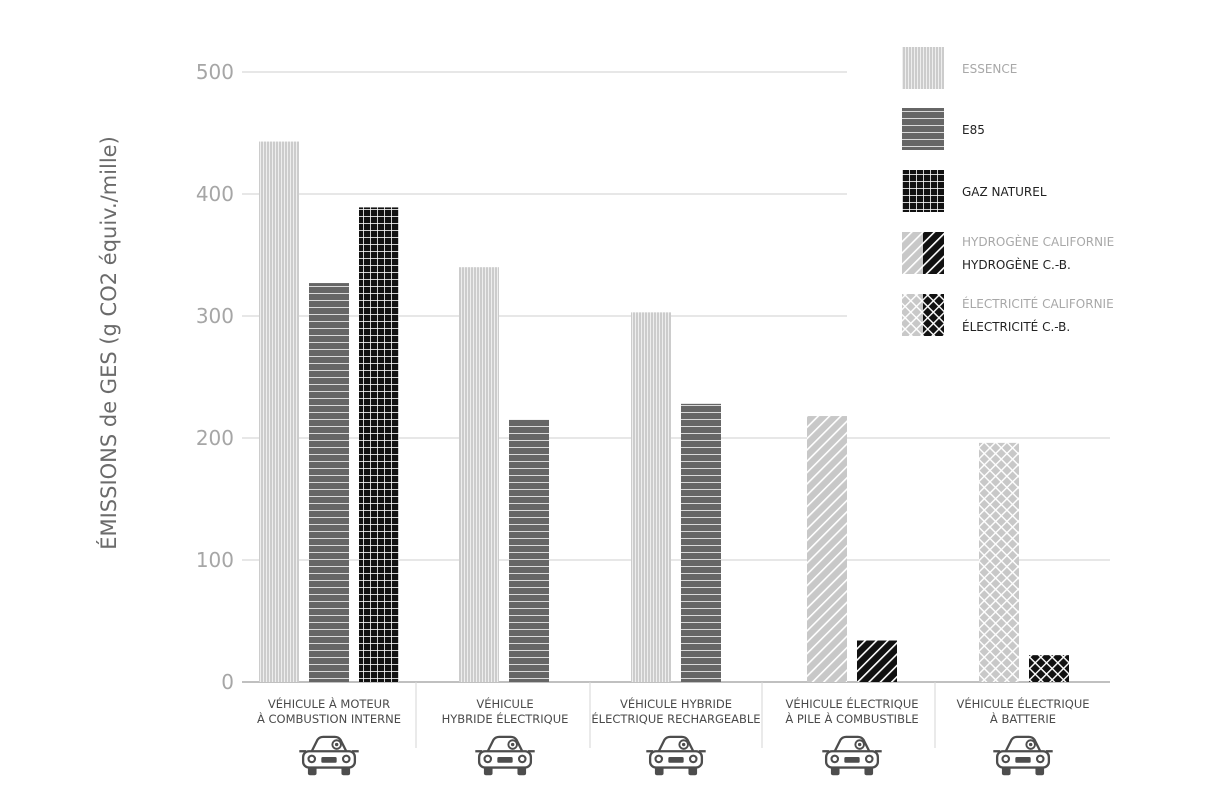 This screenshot has height=793, width=1225. What do you see at coordinates (215, 194) in the screenshot?
I see `y-tick-label: 400` at bounding box center [215, 194].